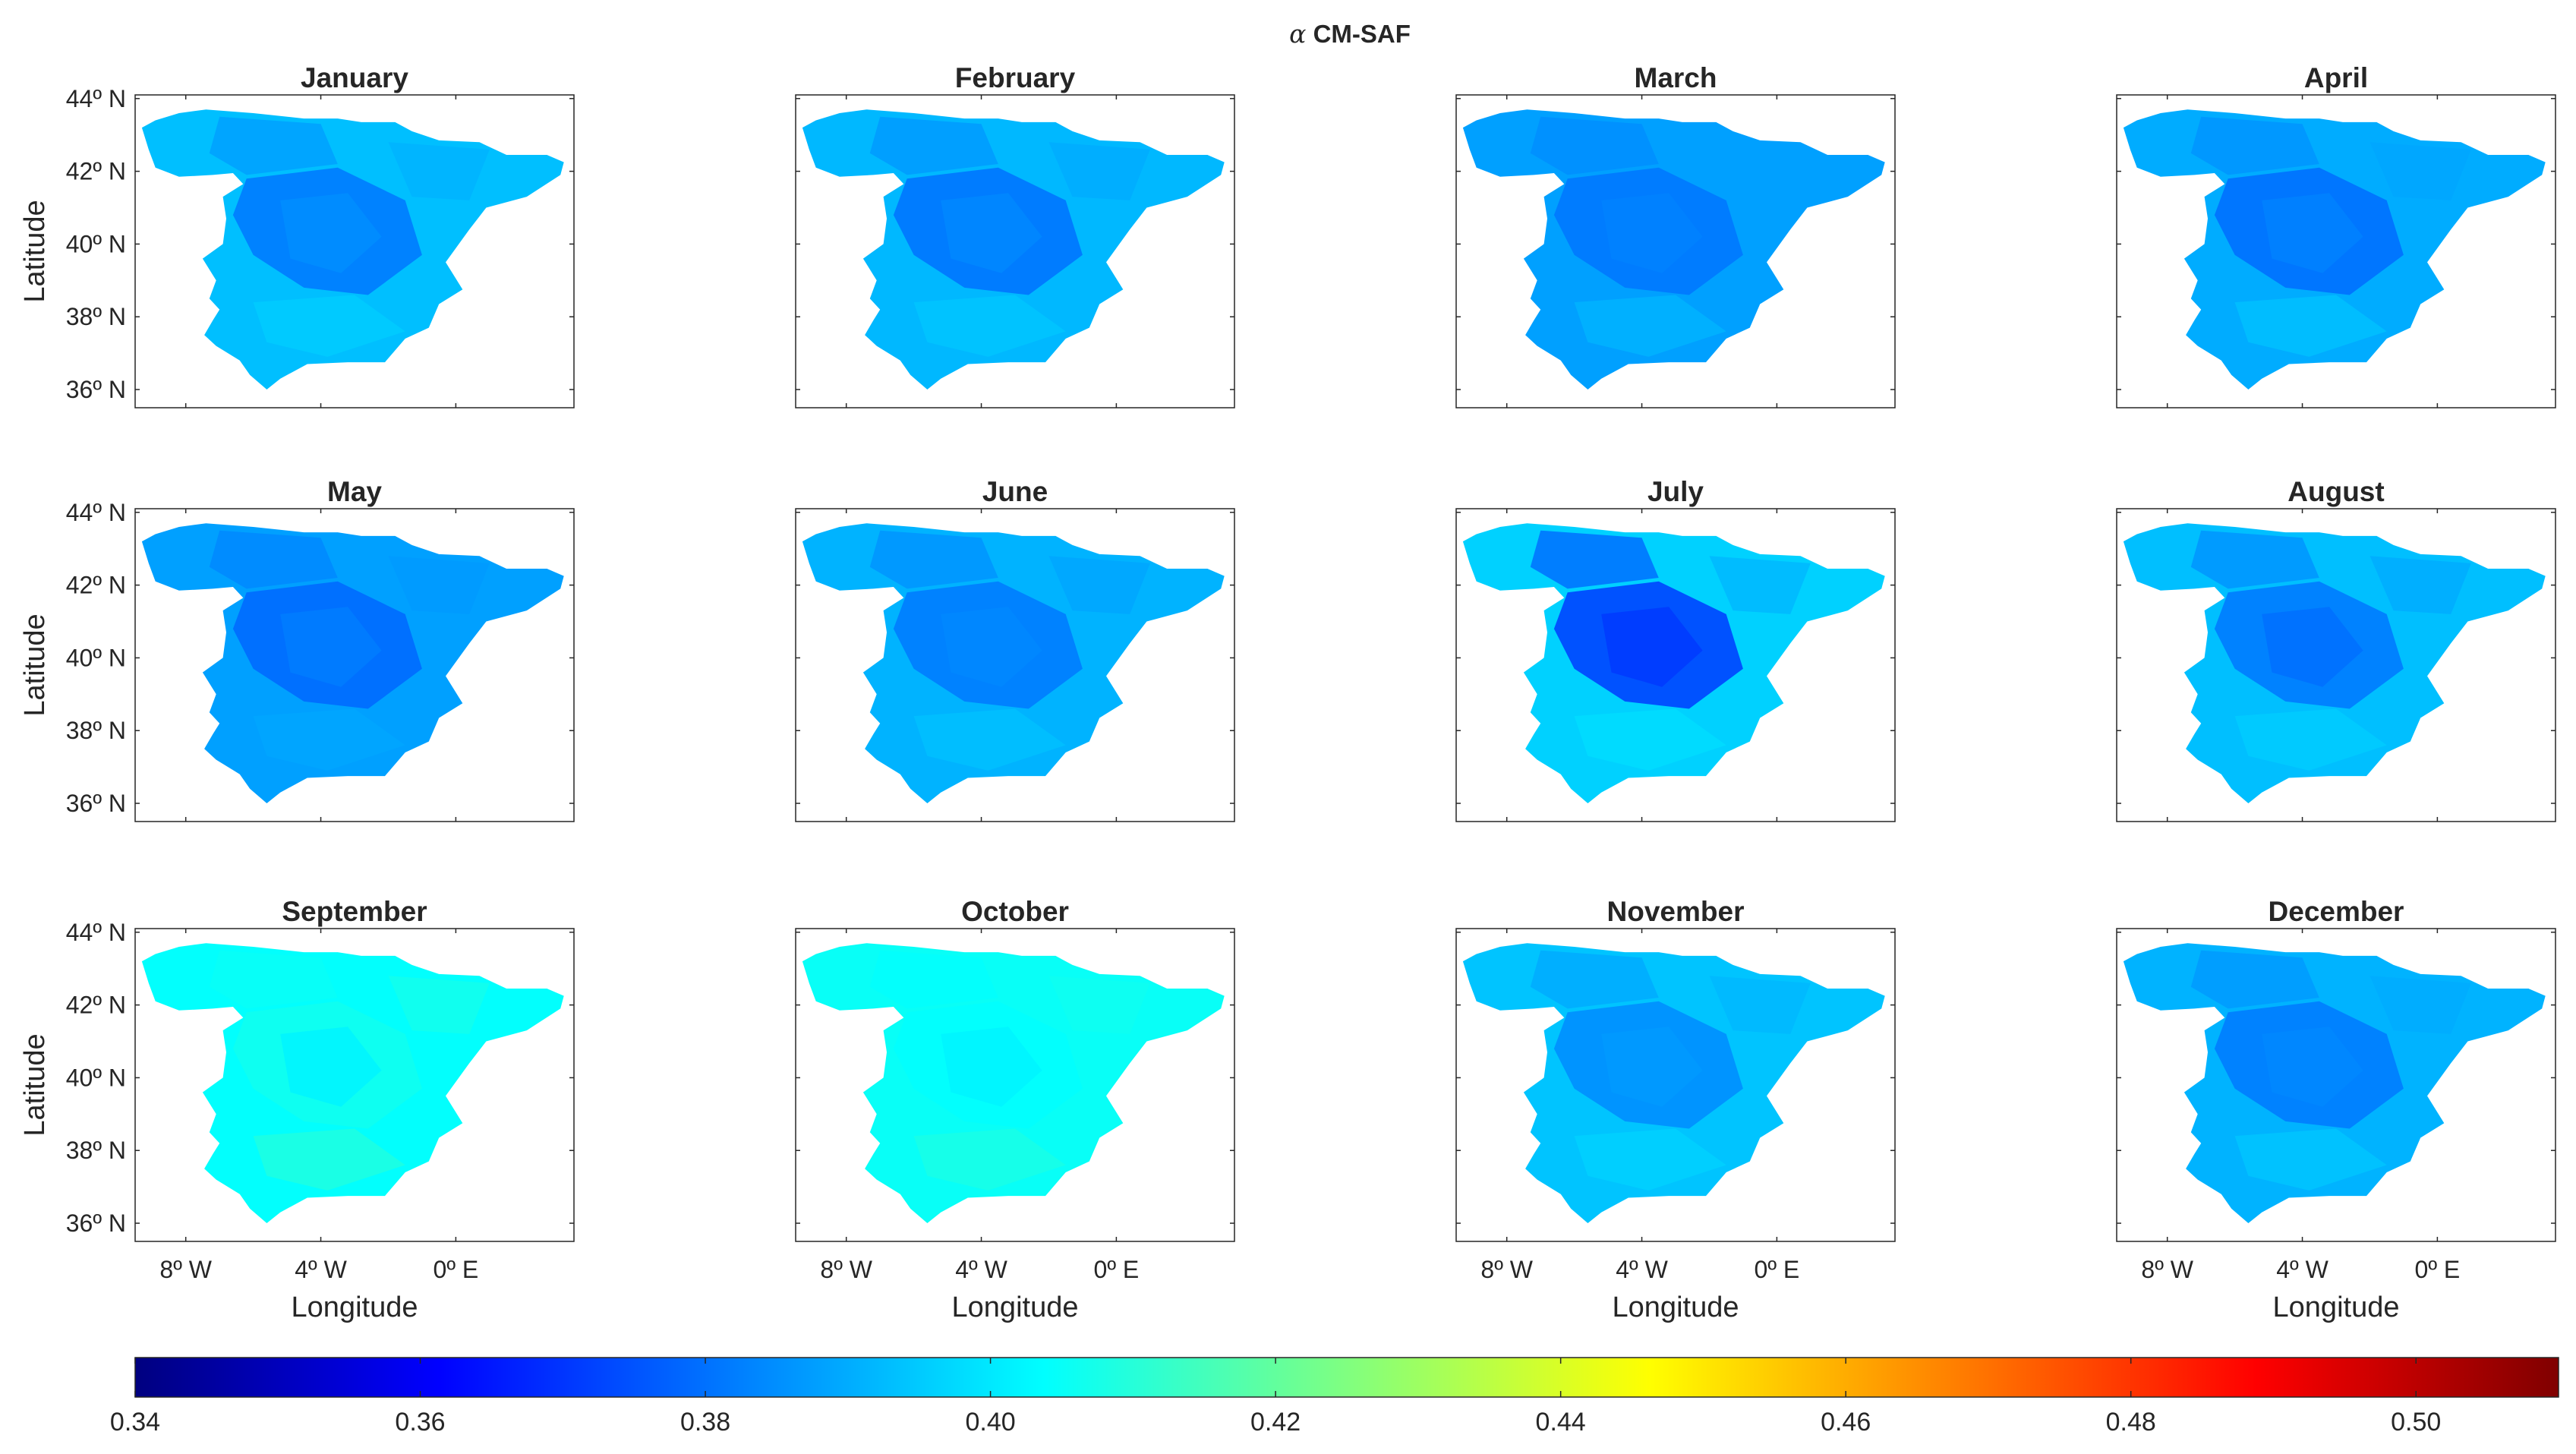 This screenshot has height=1454, width=2576. I want to click on panel-title: January, so click(354, 77).